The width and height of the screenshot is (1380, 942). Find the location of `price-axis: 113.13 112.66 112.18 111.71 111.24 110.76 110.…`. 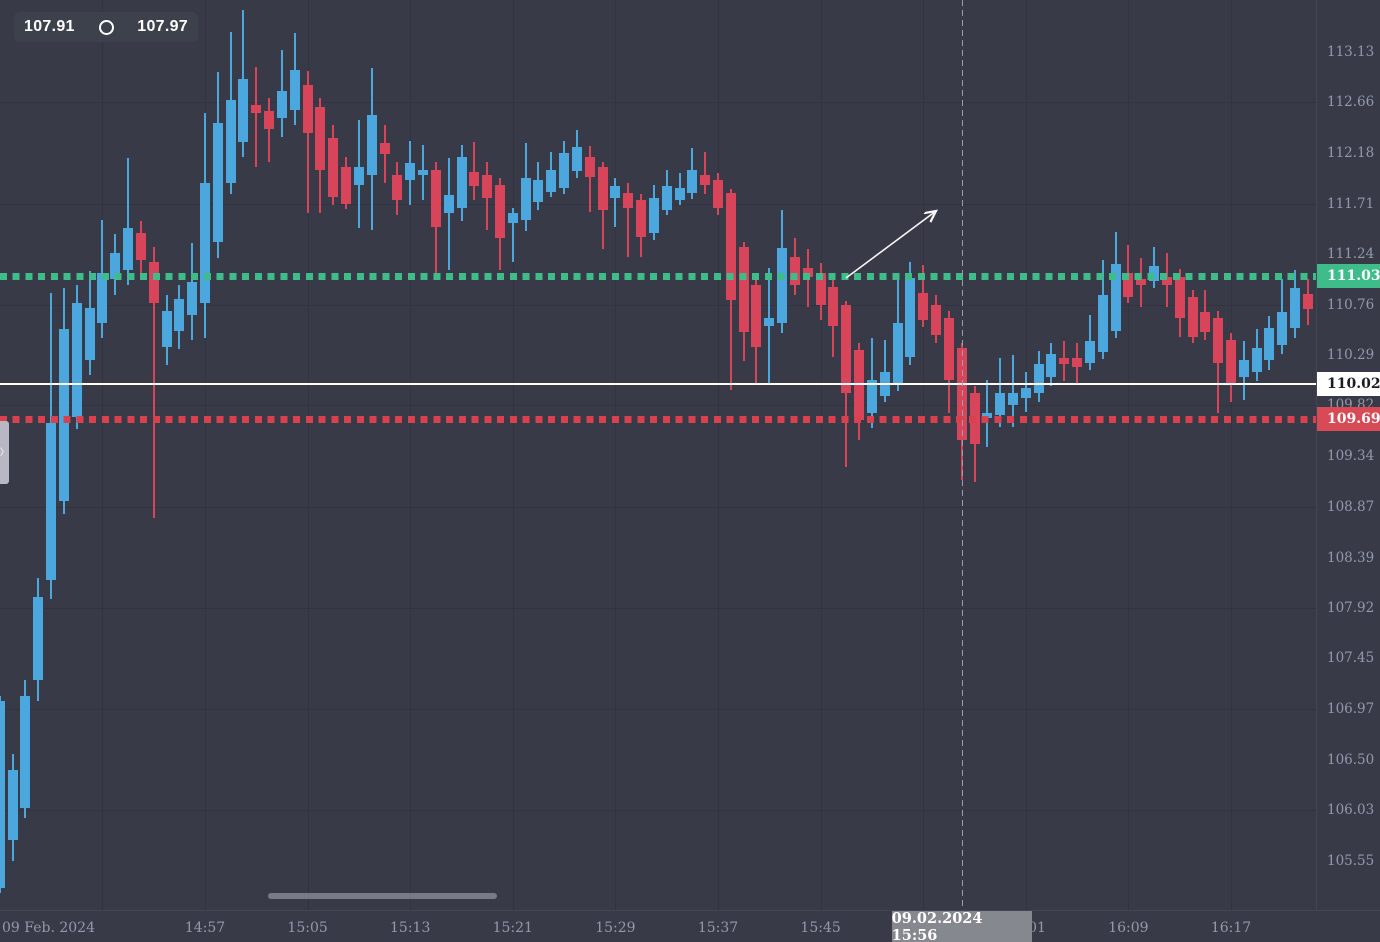

price-axis: 113.13 112.66 112.18 111.71 111.24 110.76 110.… is located at coordinates (1348, 455).